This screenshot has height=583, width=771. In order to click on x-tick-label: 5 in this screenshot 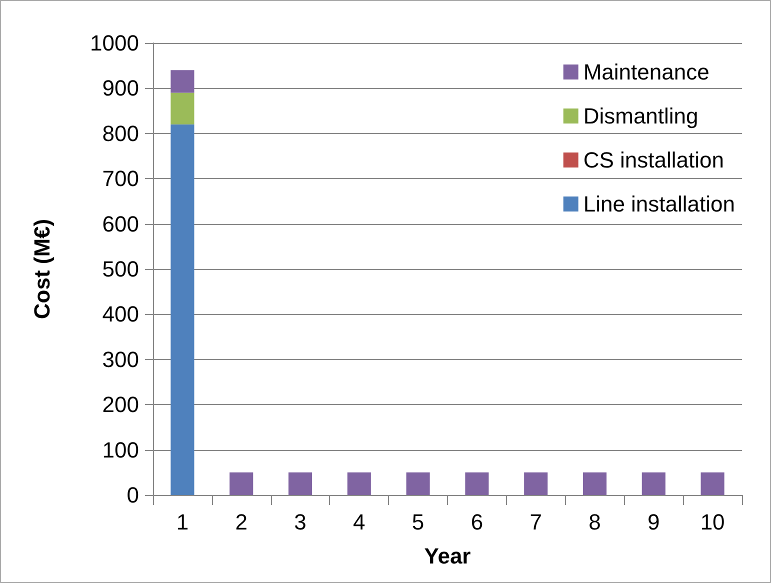, I will do `click(418, 522)`.